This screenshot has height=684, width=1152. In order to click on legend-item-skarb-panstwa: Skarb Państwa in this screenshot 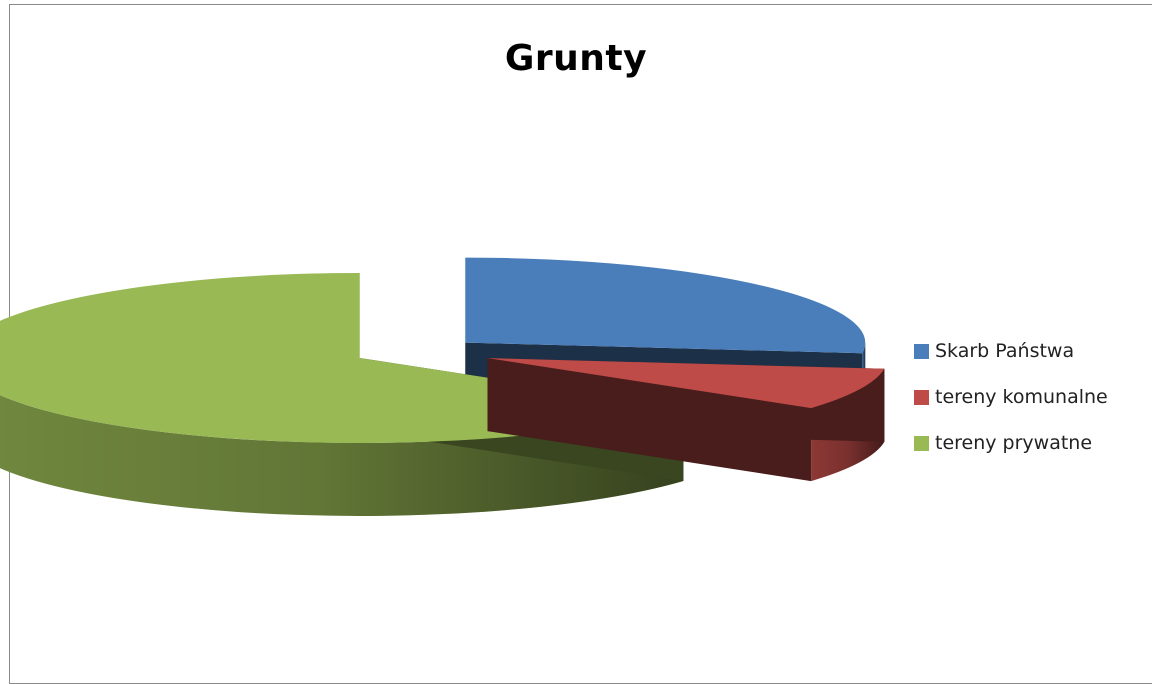, I will do `click(1011, 351)`.